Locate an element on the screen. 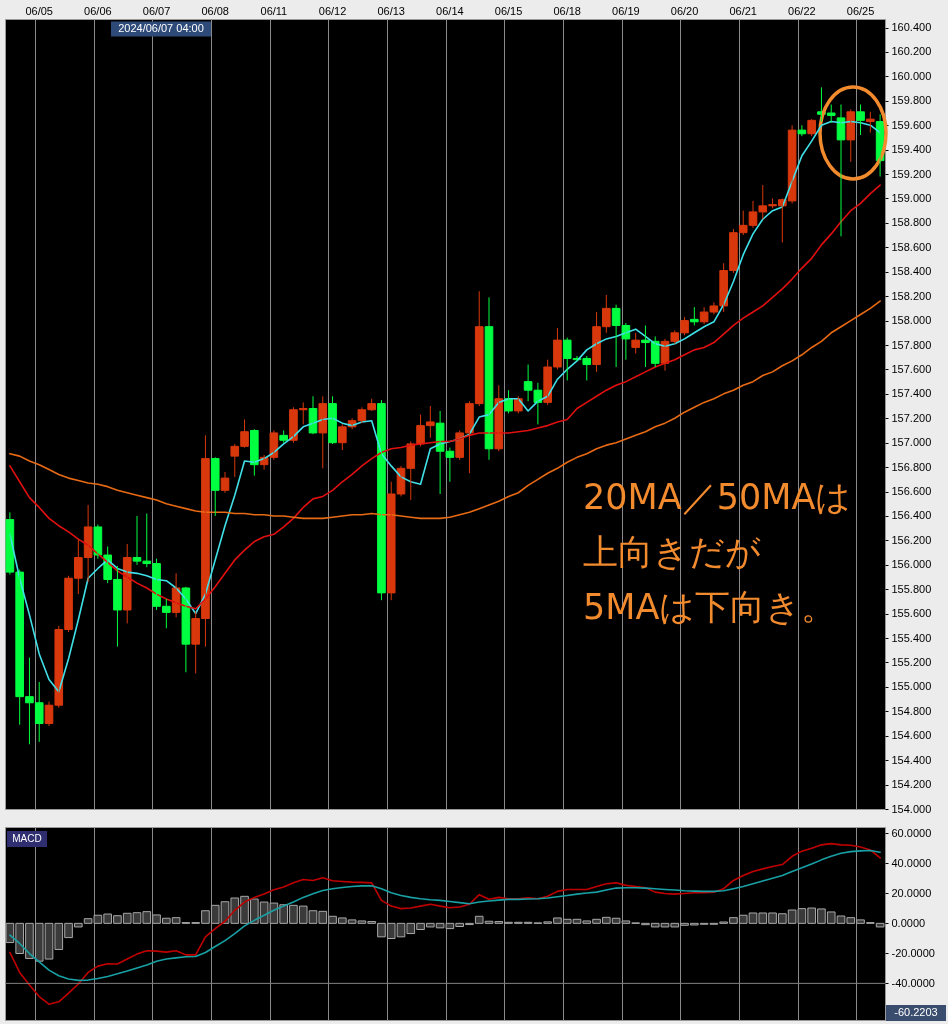 This screenshot has height=1024, width=949. y-tick-label: 20.0000 is located at coordinates (911, 892).